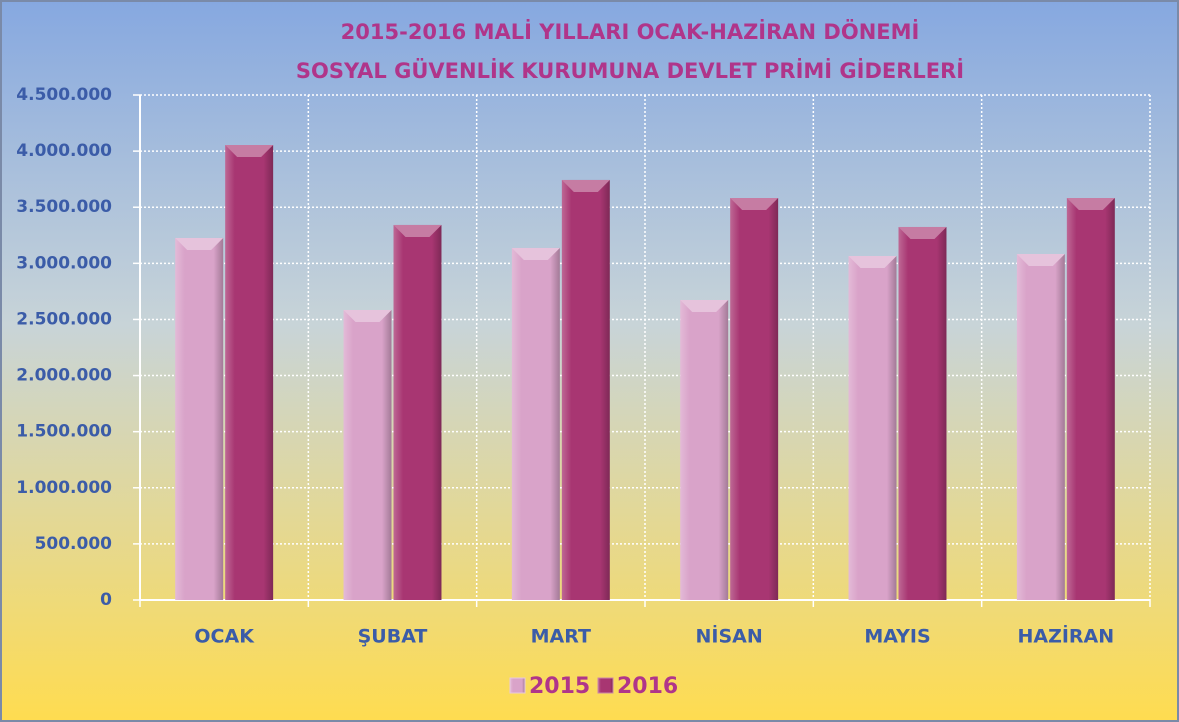 Image resolution: width=1179 pixels, height=722 pixels. I want to click on y-tick-label: 0, so click(106, 600).